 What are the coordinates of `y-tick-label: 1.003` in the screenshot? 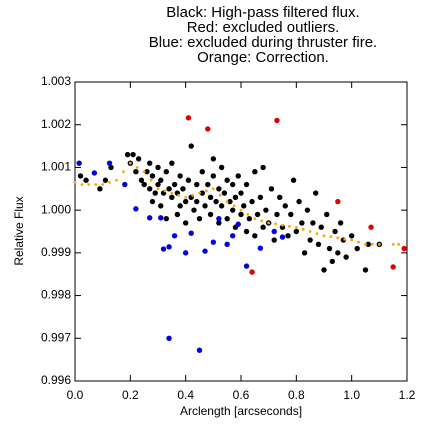 It's located at (56, 81).